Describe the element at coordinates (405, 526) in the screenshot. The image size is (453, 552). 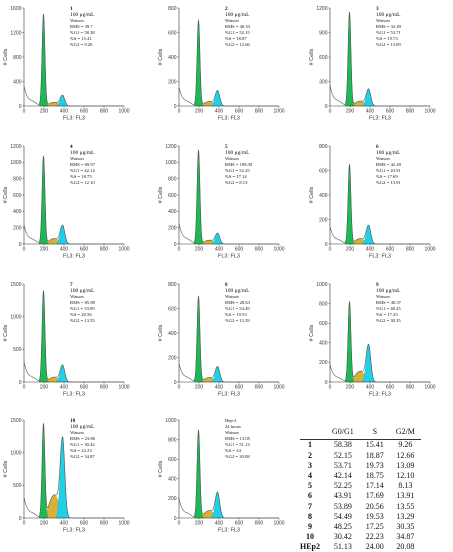
I see `table-cell: 30.35` at that location.